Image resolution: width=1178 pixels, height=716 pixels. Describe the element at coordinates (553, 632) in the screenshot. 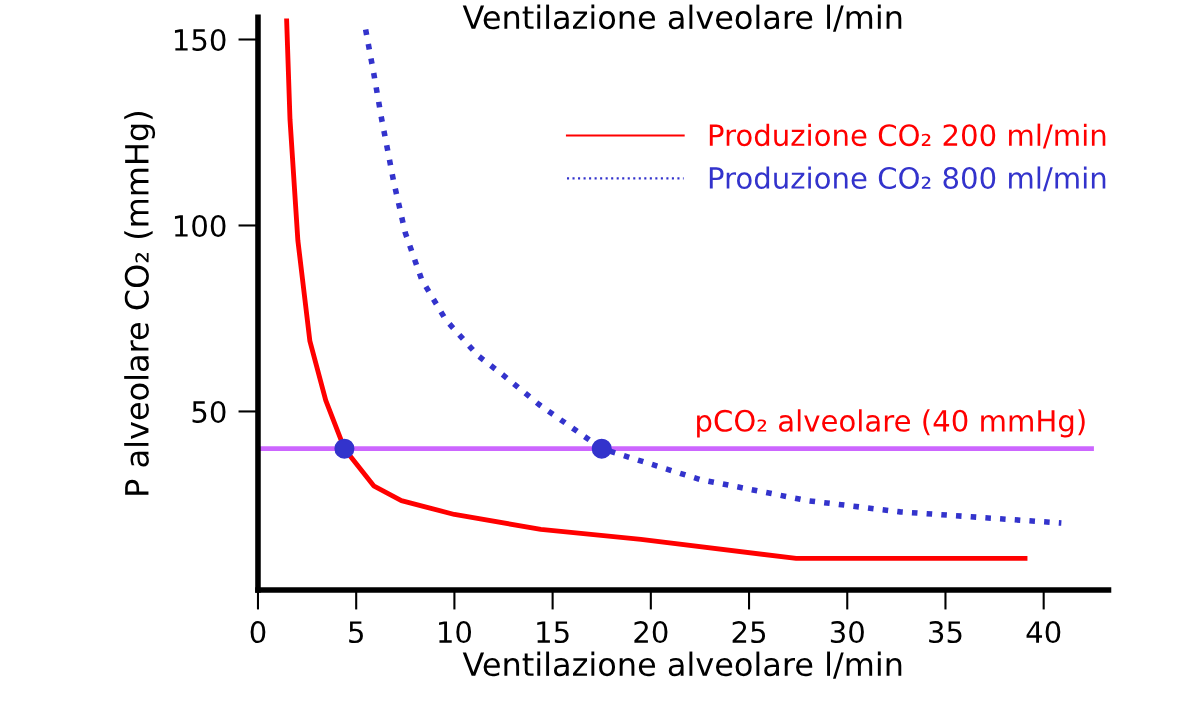

I see `x-tick-label: 15` at that location.